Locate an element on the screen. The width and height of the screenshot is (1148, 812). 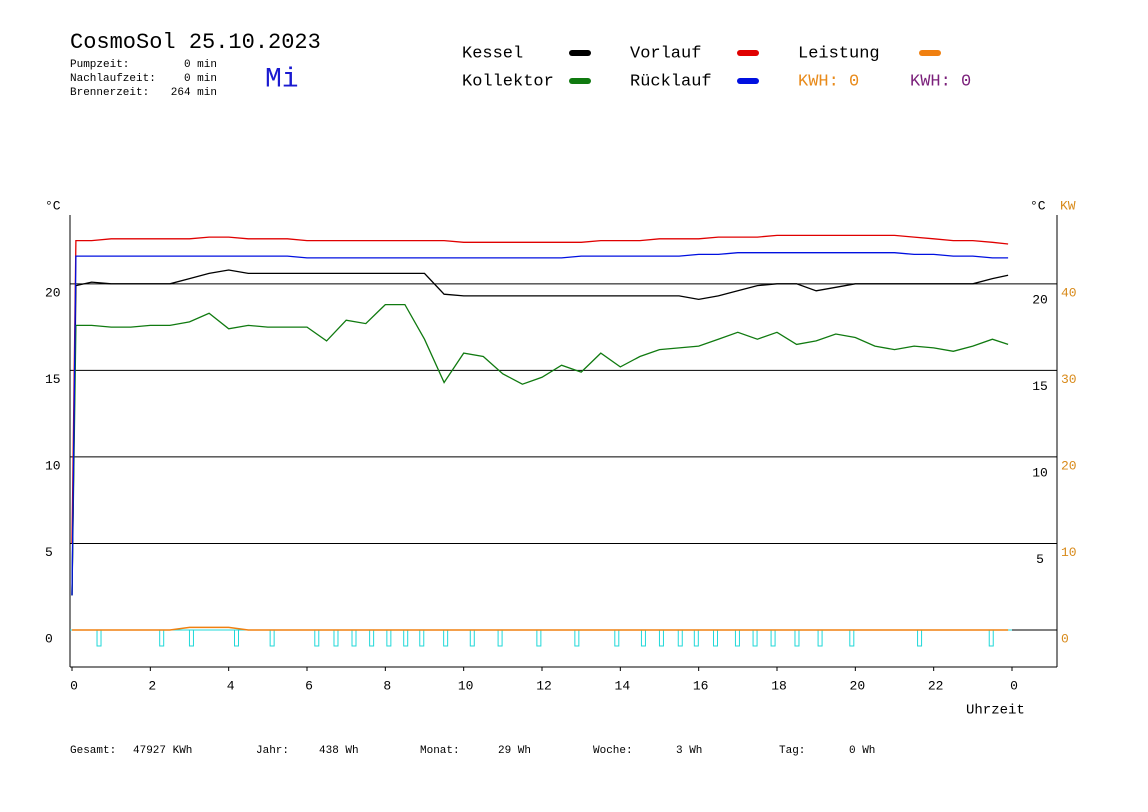
y-tick-label: 5 is located at coordinates (49, 552).